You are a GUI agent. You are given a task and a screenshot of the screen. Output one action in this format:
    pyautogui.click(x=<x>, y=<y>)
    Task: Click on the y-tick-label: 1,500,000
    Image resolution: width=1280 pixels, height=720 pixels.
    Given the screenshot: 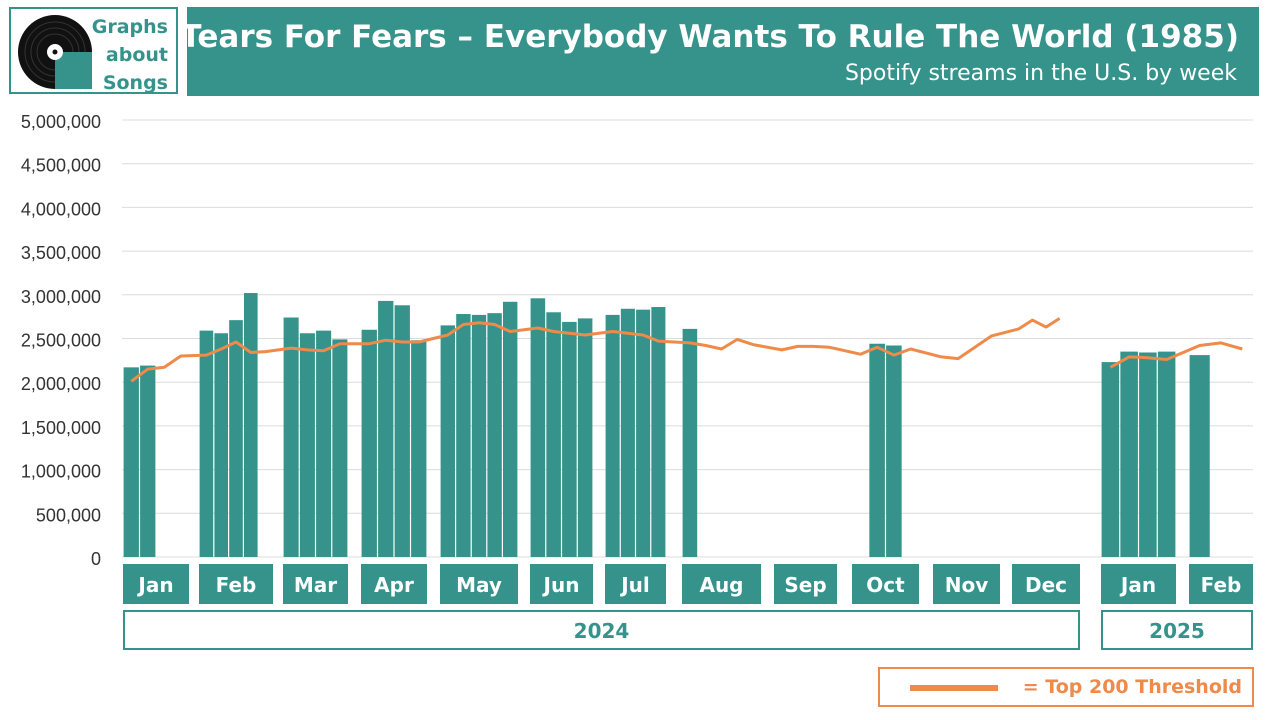 What is the action you would take?
    pyautogui.click(x=61, y=428)
    